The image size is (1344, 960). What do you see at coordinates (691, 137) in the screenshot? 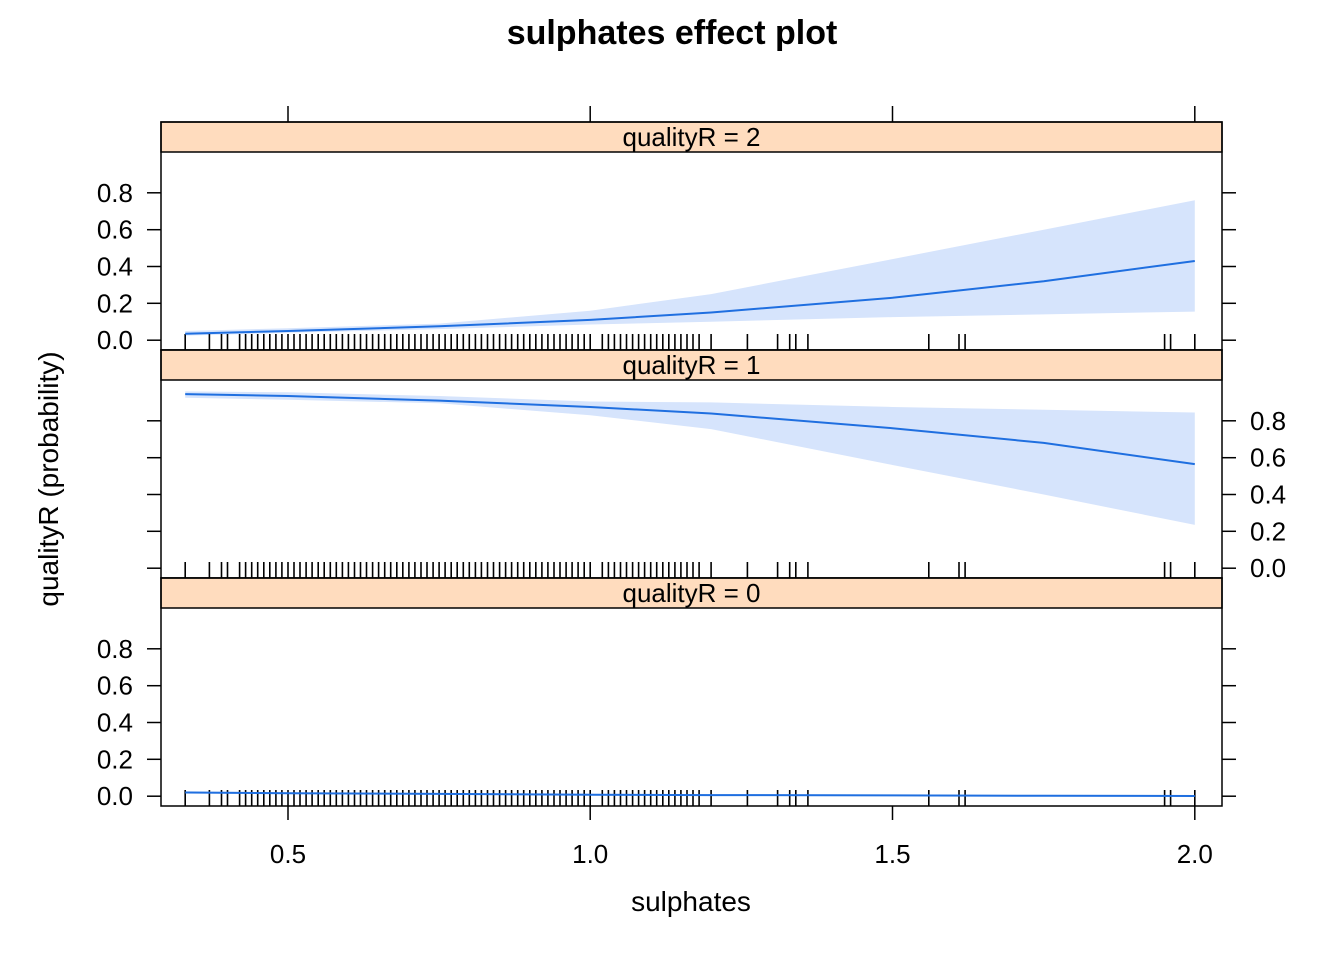
I see `strip-label: qualityR = 2` at bounding box center [691, 137].